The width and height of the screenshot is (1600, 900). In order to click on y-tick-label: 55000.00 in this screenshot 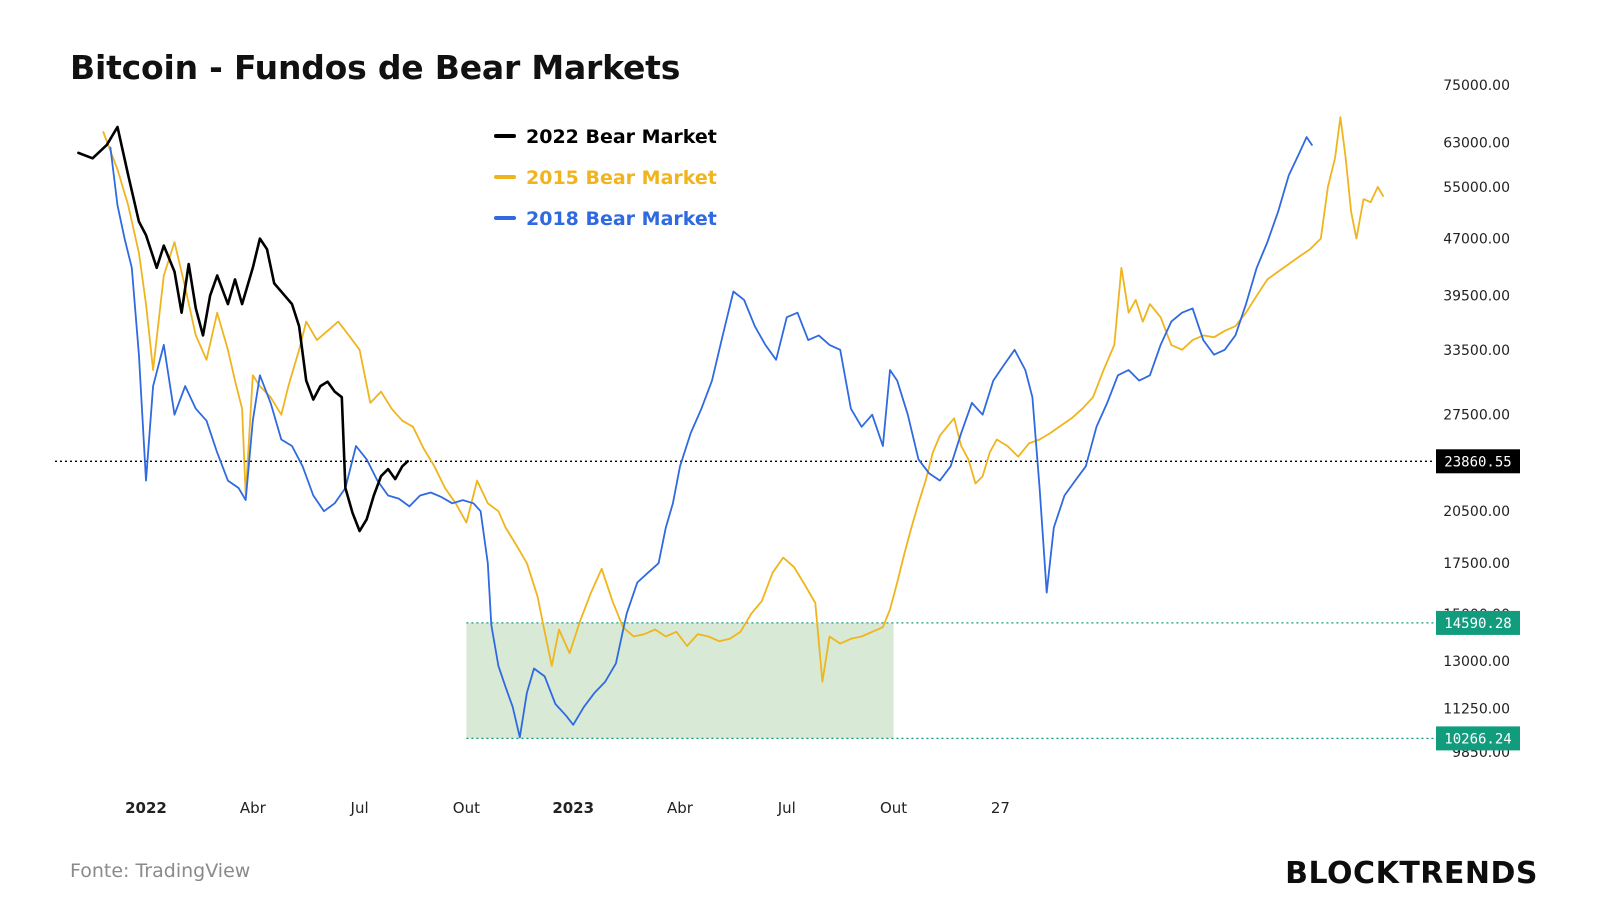, I will do `click(1476, 188)`.